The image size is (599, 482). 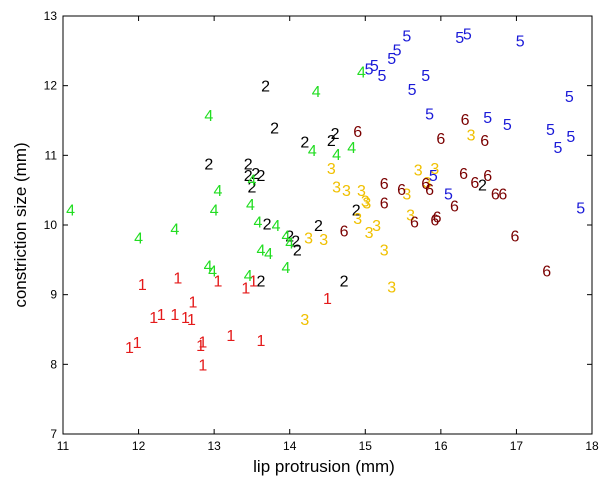 I want to click on x-tick-label: 14, so click(x=290, y=446).